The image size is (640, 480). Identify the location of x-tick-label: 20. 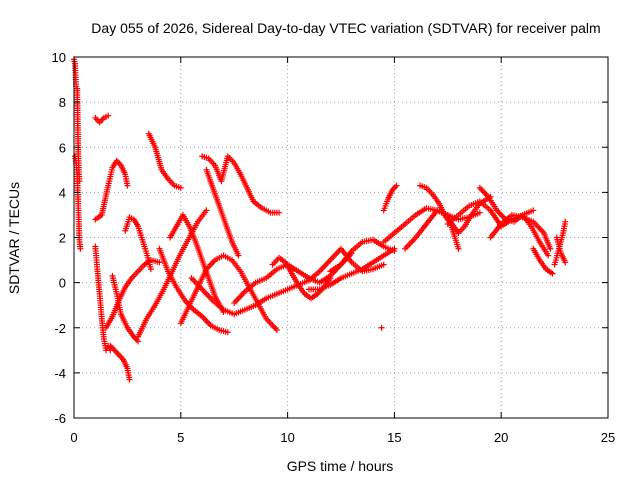
(501, 437).